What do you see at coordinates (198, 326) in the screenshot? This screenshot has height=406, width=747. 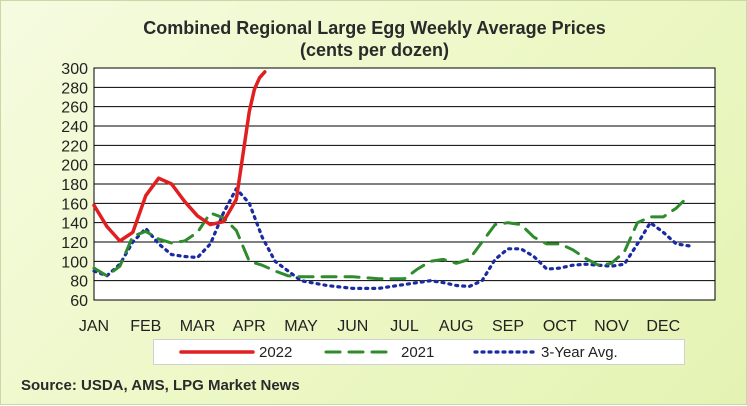 I see `x-tick-label: MAR` at bounding box center [198, 326].